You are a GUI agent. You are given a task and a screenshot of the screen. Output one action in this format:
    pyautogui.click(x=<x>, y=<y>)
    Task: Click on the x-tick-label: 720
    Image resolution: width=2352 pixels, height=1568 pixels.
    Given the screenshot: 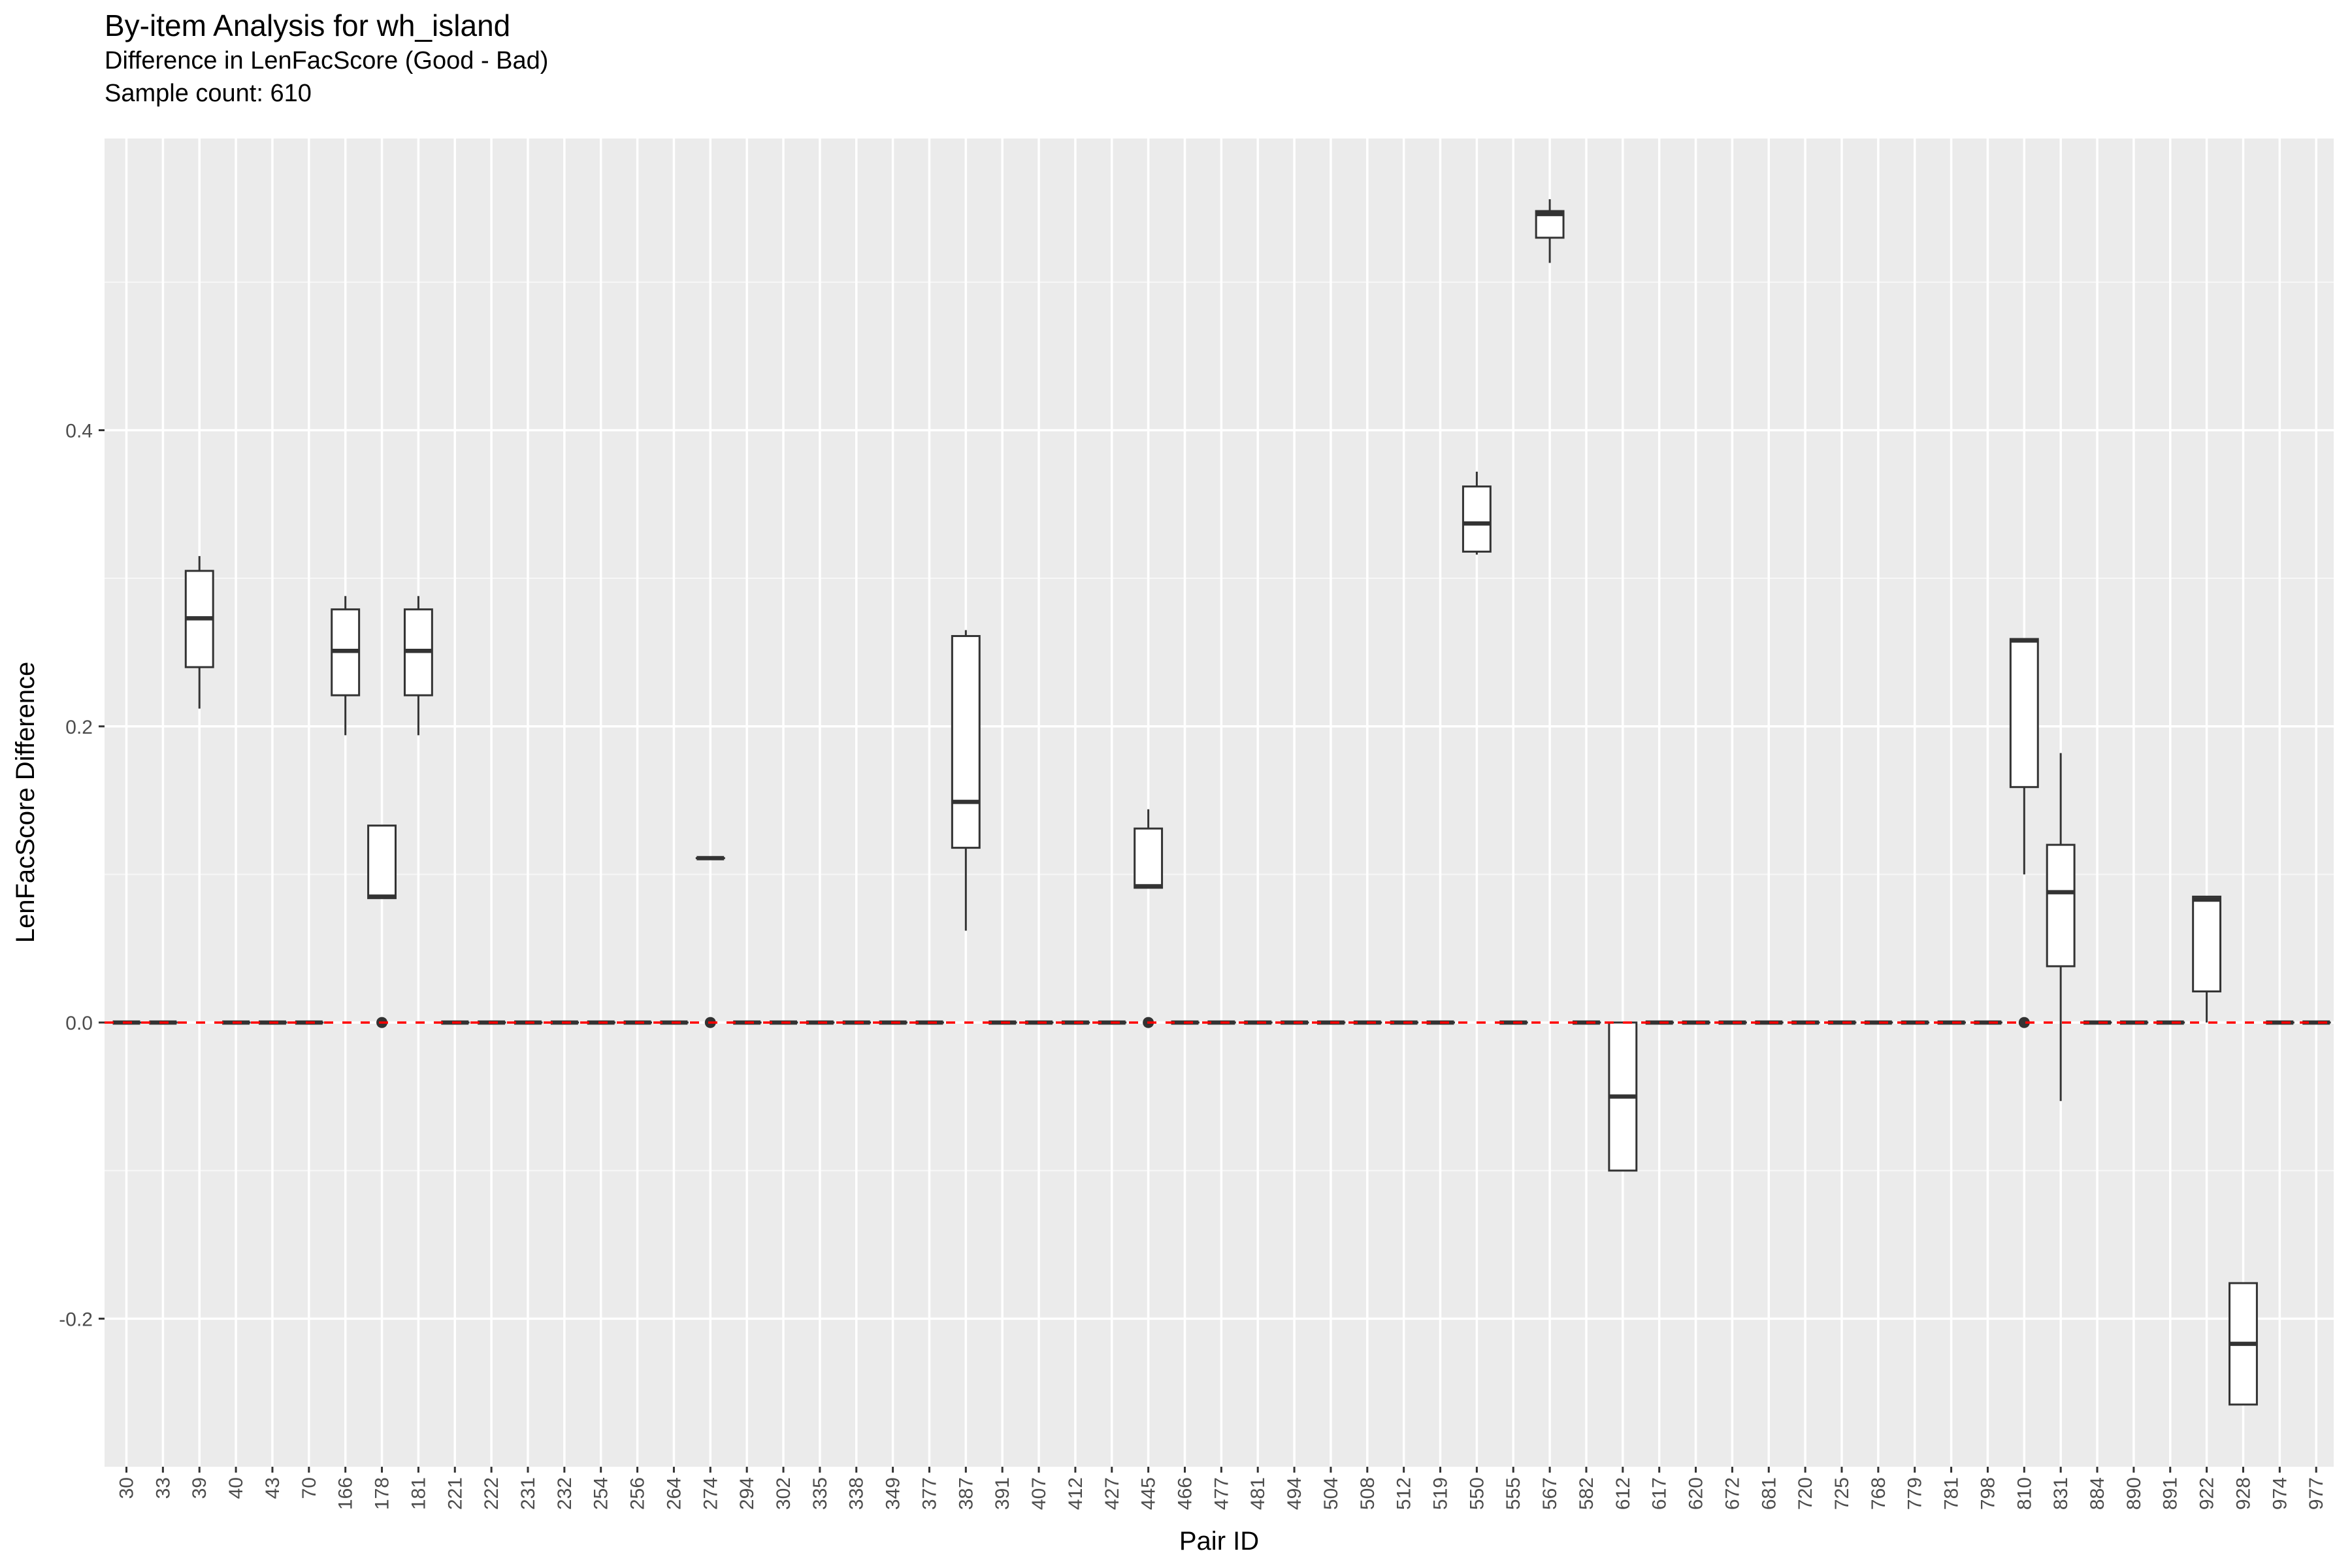 What is the action you would take?
    pyautogui.click(x=1805, y=1493)
    